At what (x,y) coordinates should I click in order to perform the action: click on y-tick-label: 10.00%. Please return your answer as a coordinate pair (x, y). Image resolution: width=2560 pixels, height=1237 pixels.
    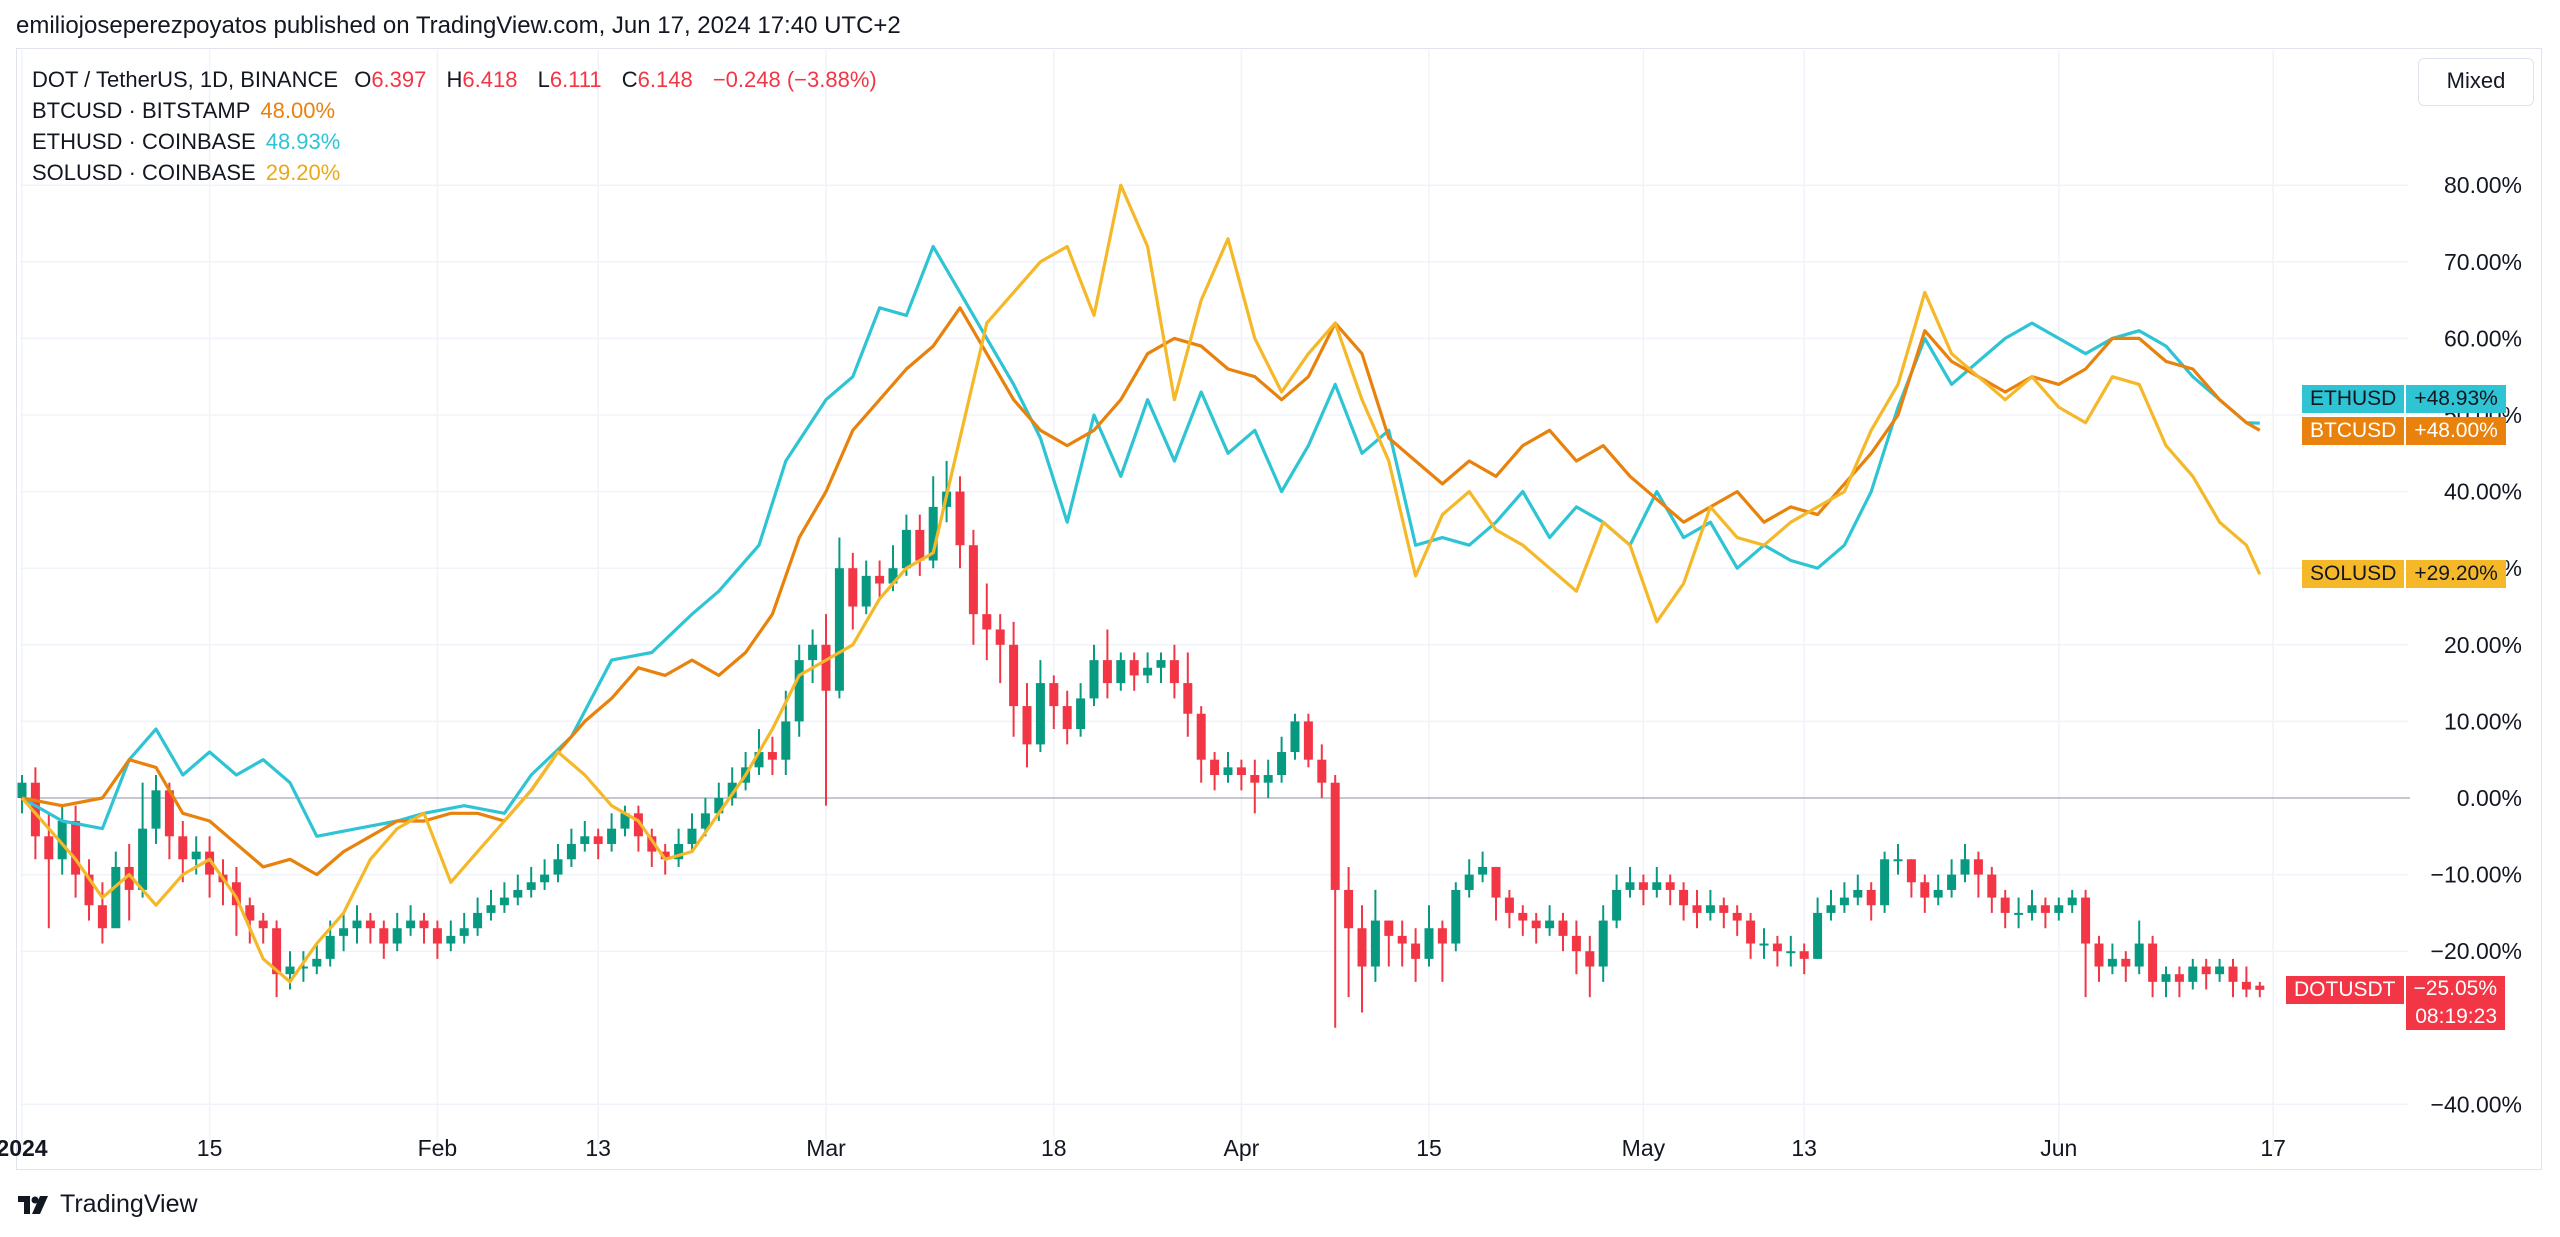
    Looking at the image, I should click on (2483, 721).